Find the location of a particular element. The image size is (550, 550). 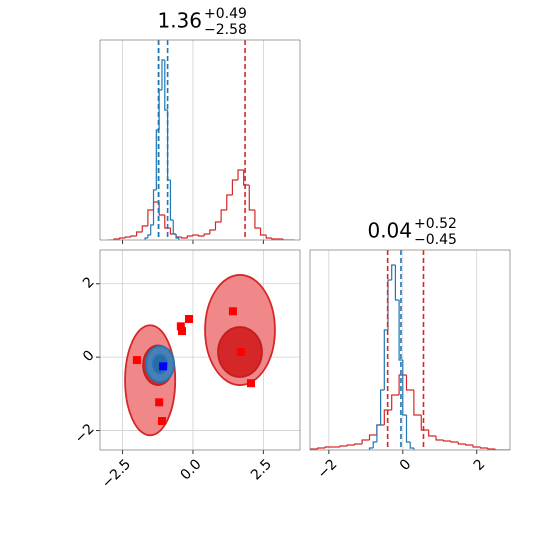

y-tick-label: 0 is located at coordinates (89, 356).